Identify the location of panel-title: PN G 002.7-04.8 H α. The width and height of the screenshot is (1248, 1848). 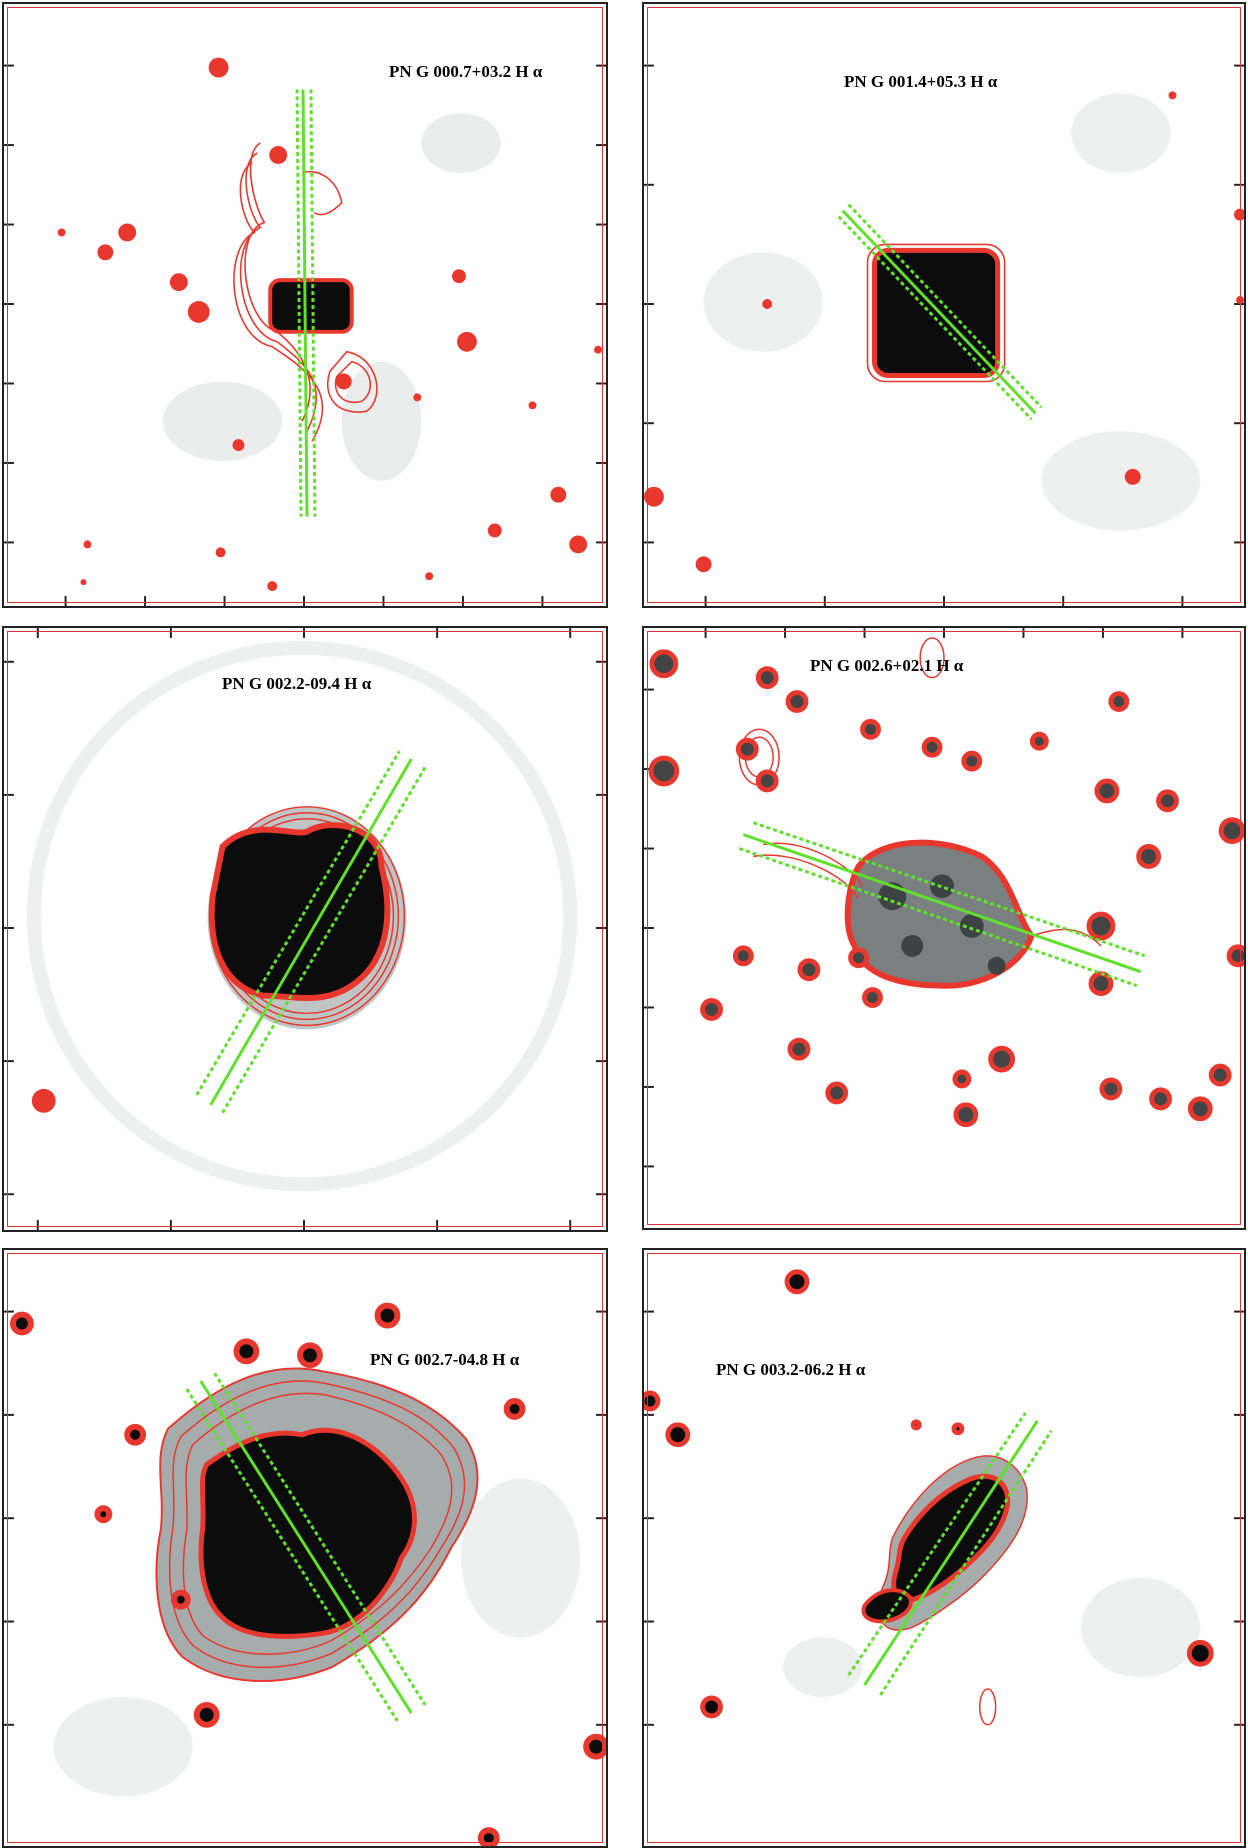
(445, 1359).